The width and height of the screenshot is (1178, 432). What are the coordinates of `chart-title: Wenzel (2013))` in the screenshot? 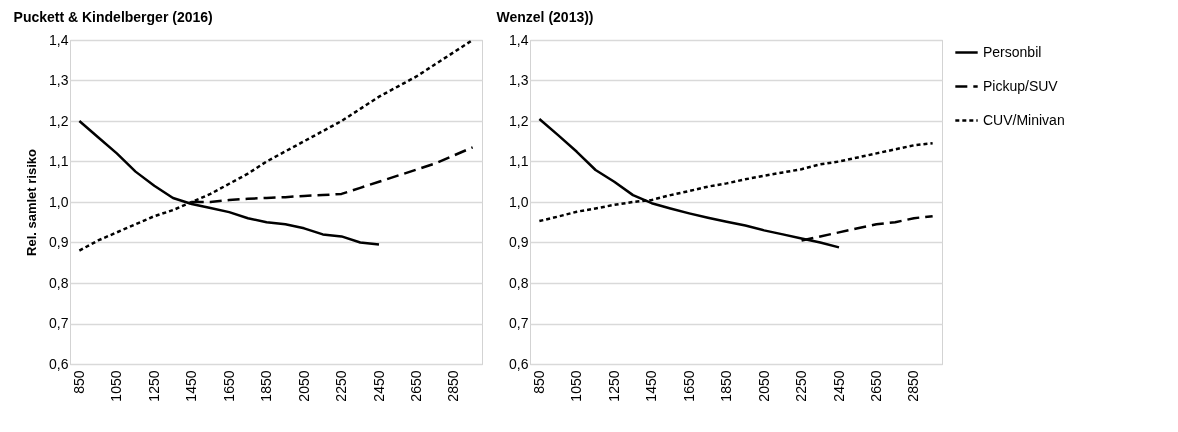 It's located at (545, 17).